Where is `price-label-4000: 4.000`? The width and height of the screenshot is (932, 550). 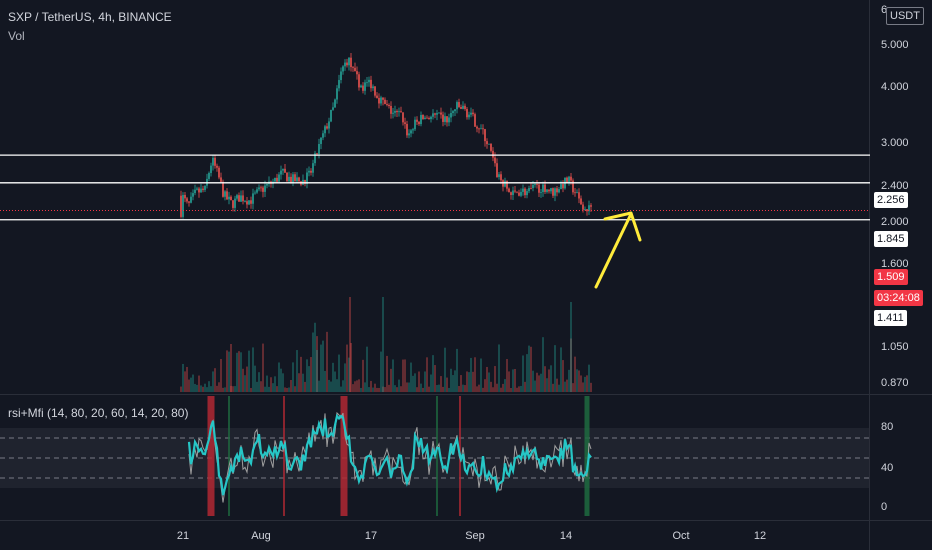 price-label-4000: 4.000 is located at coordinates (895, 87).